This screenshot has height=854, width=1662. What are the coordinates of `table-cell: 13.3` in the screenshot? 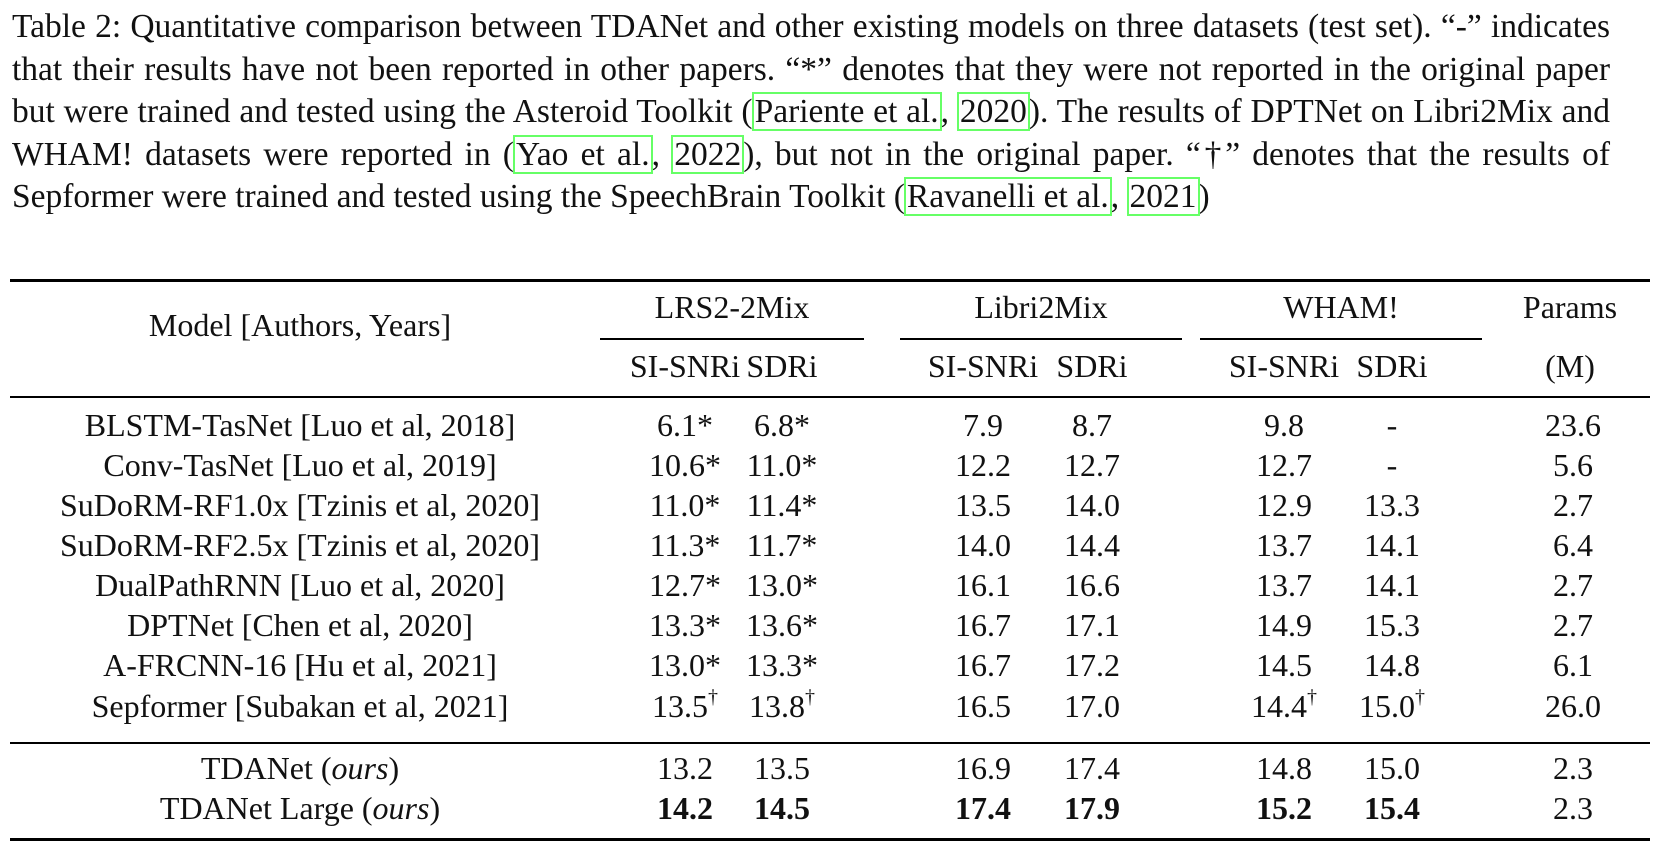 It's located at (1392, 505).